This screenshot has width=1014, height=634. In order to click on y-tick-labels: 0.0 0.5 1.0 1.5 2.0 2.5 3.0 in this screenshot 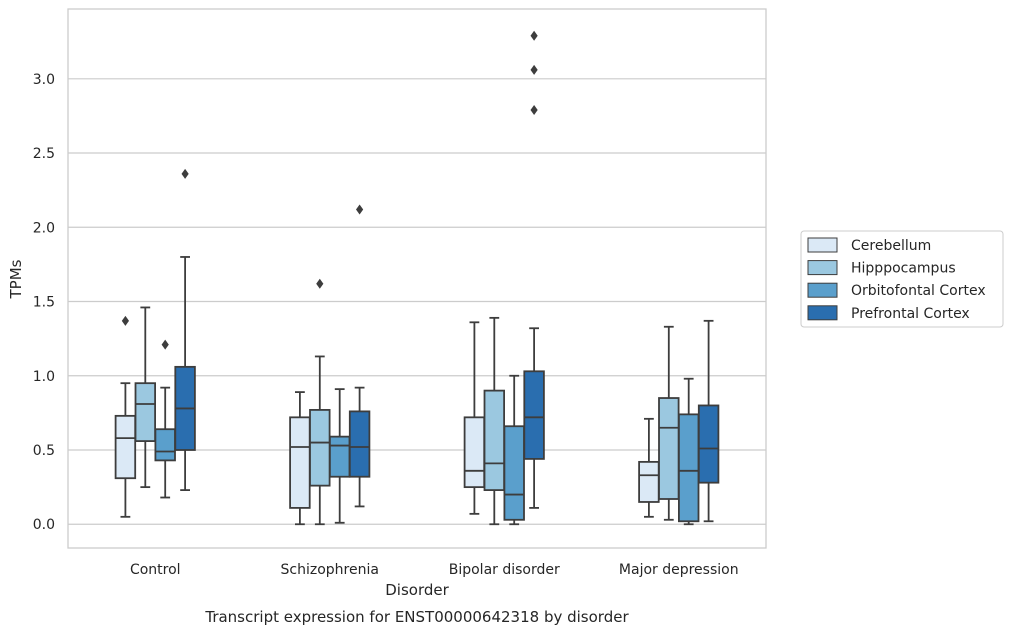, I will do `click(44, 302)`.